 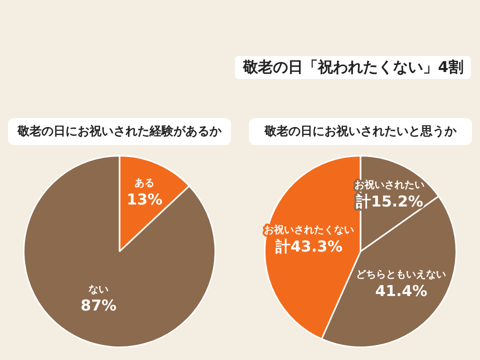 I want to click on slice-label: ない, so click(x=98, y=290).